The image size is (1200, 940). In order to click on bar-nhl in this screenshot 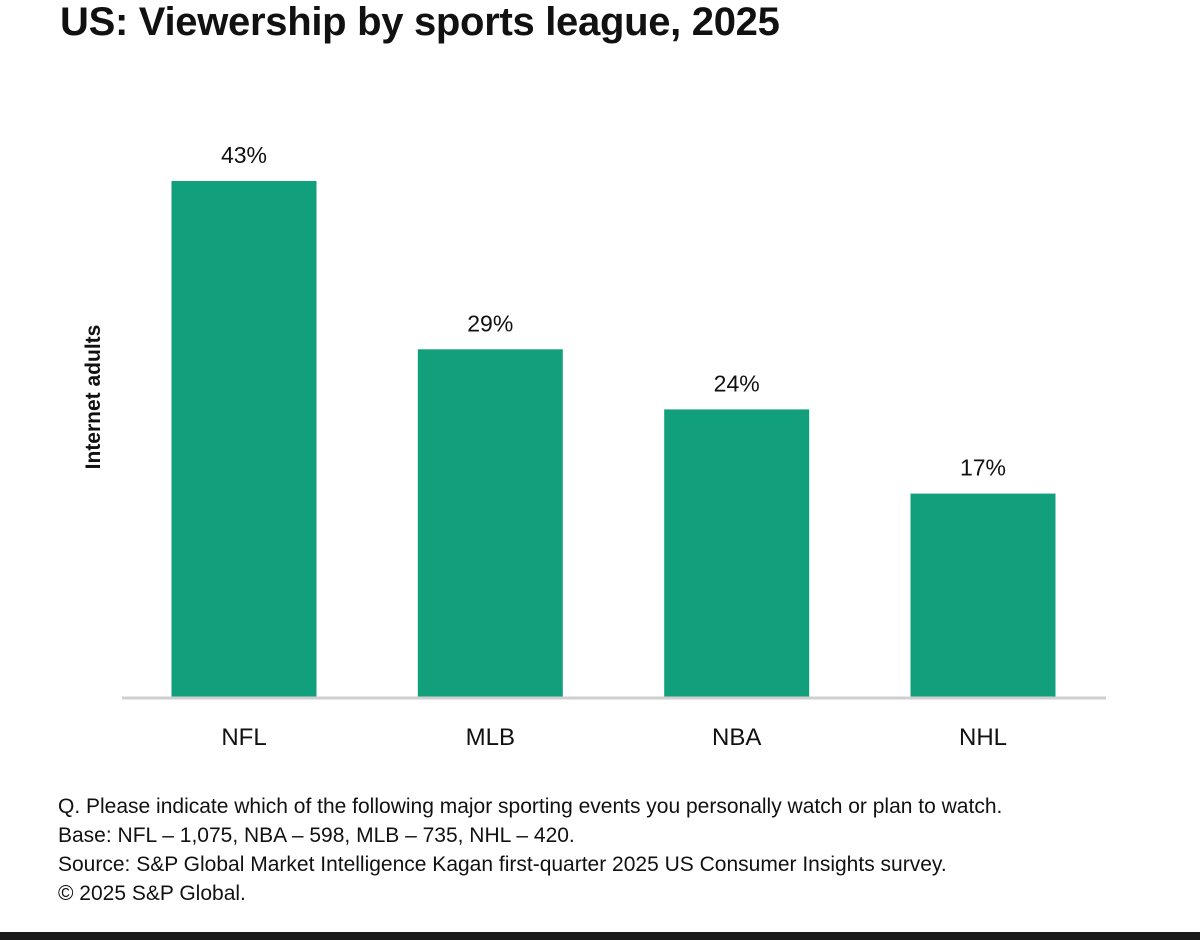, I will do `click(983, 595)`.